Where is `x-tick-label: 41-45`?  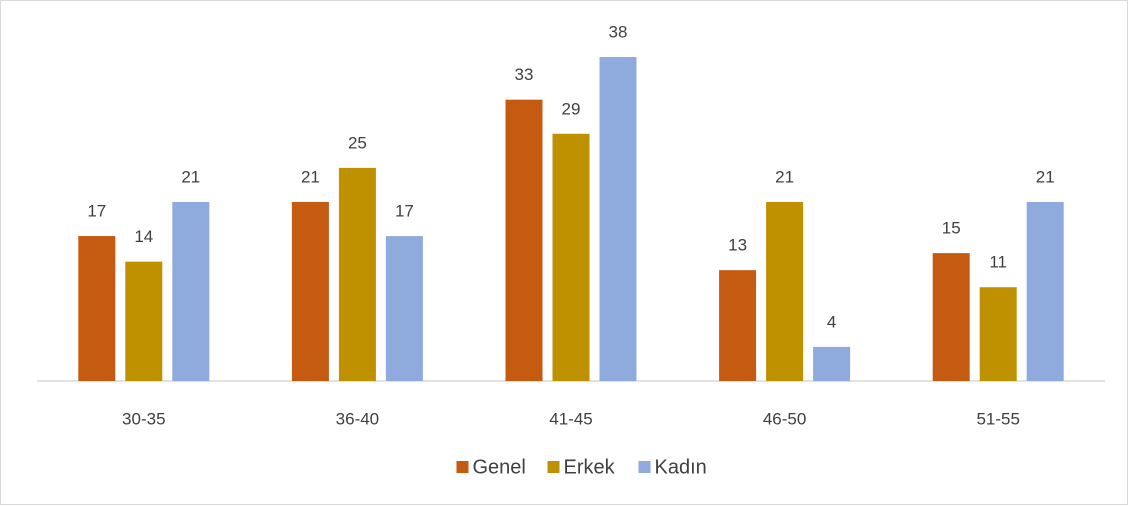
x-tick-label: 41-45 is located at coordinates (570, 418).